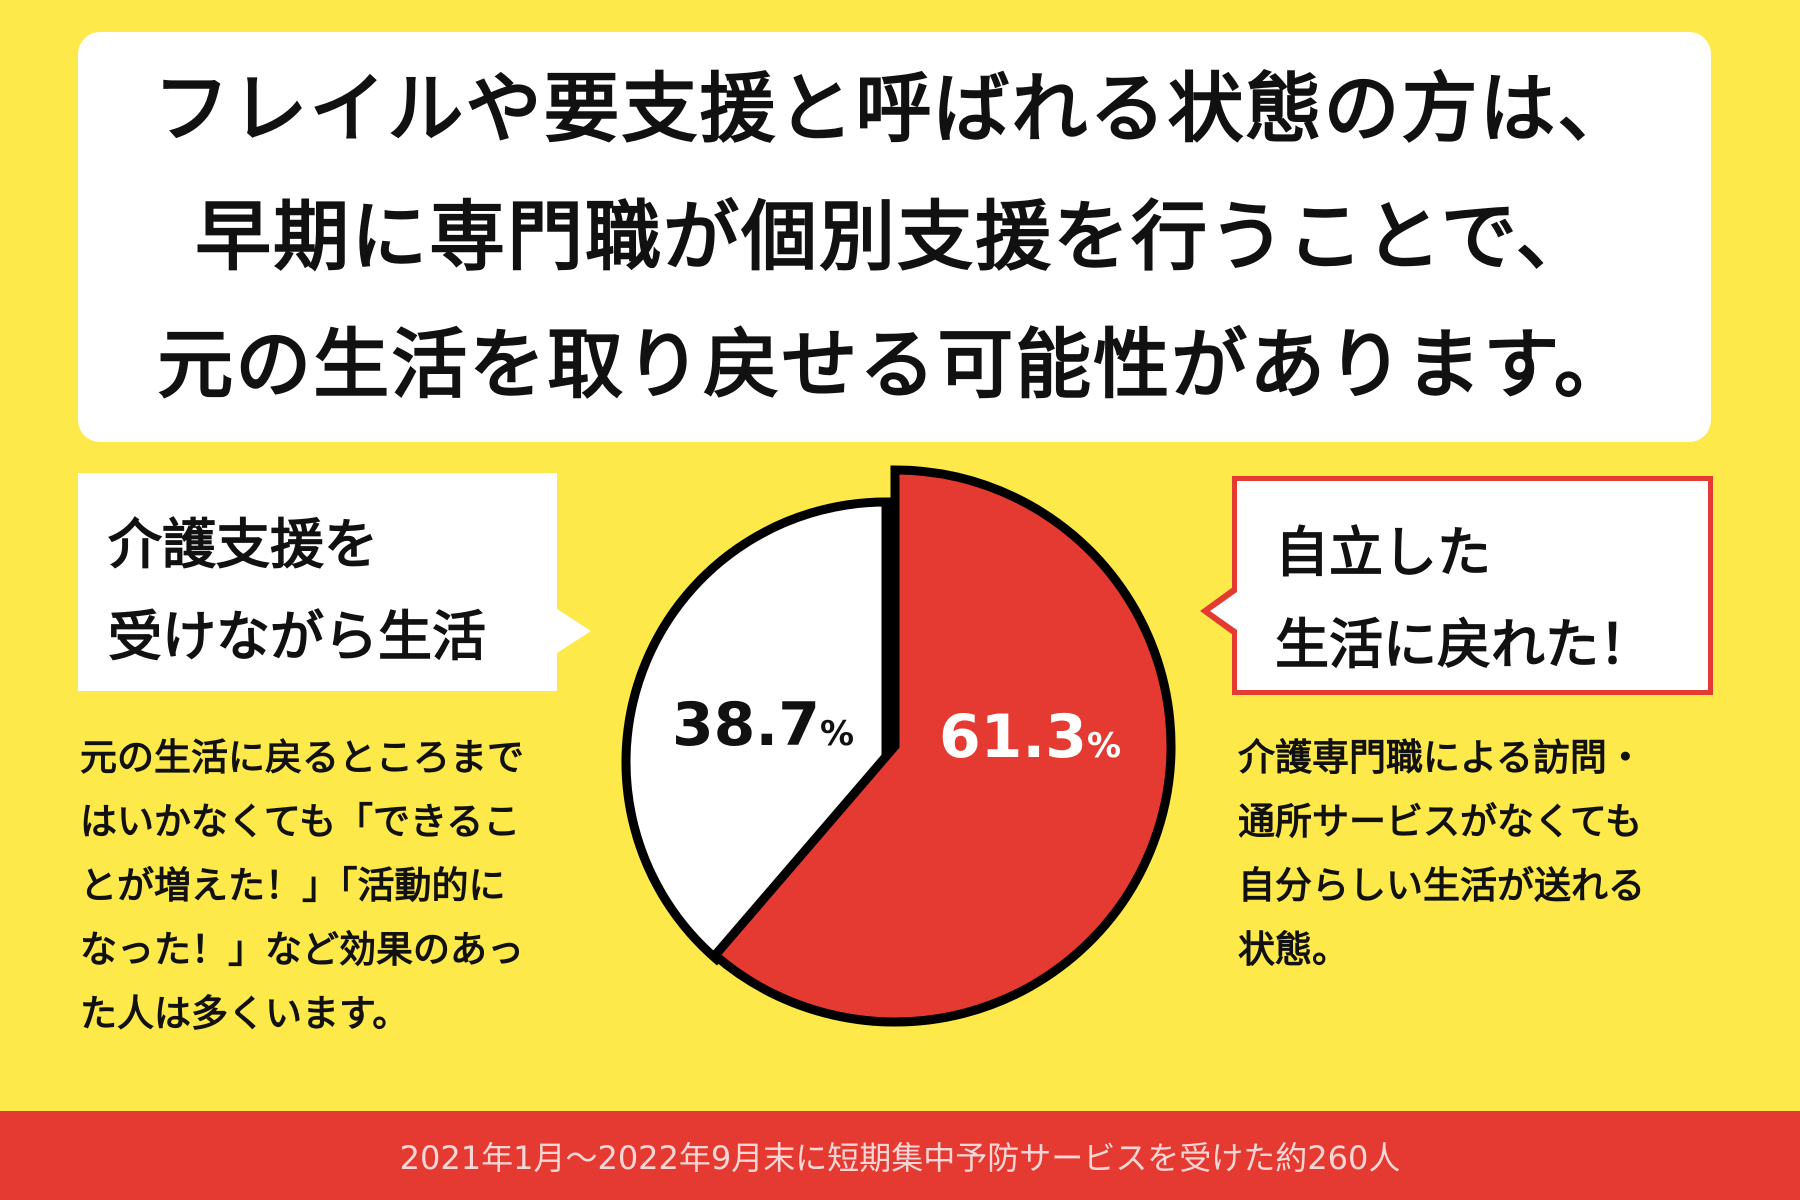  Describe the element at coordinates (1030, 737) in the screenshot. I see `pie-label-independent: 61.3%` at that location.